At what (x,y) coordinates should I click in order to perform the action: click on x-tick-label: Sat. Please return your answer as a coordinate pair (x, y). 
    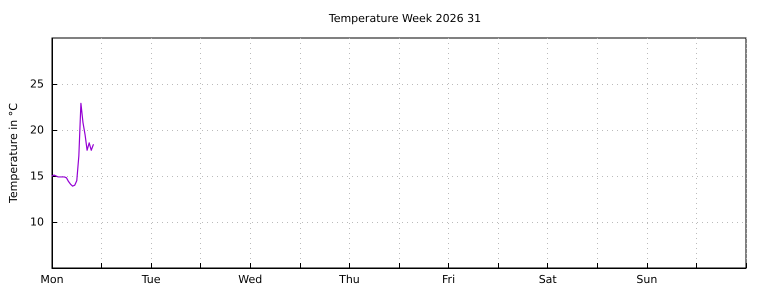
    Looking at the image, I should click on (548, 279).